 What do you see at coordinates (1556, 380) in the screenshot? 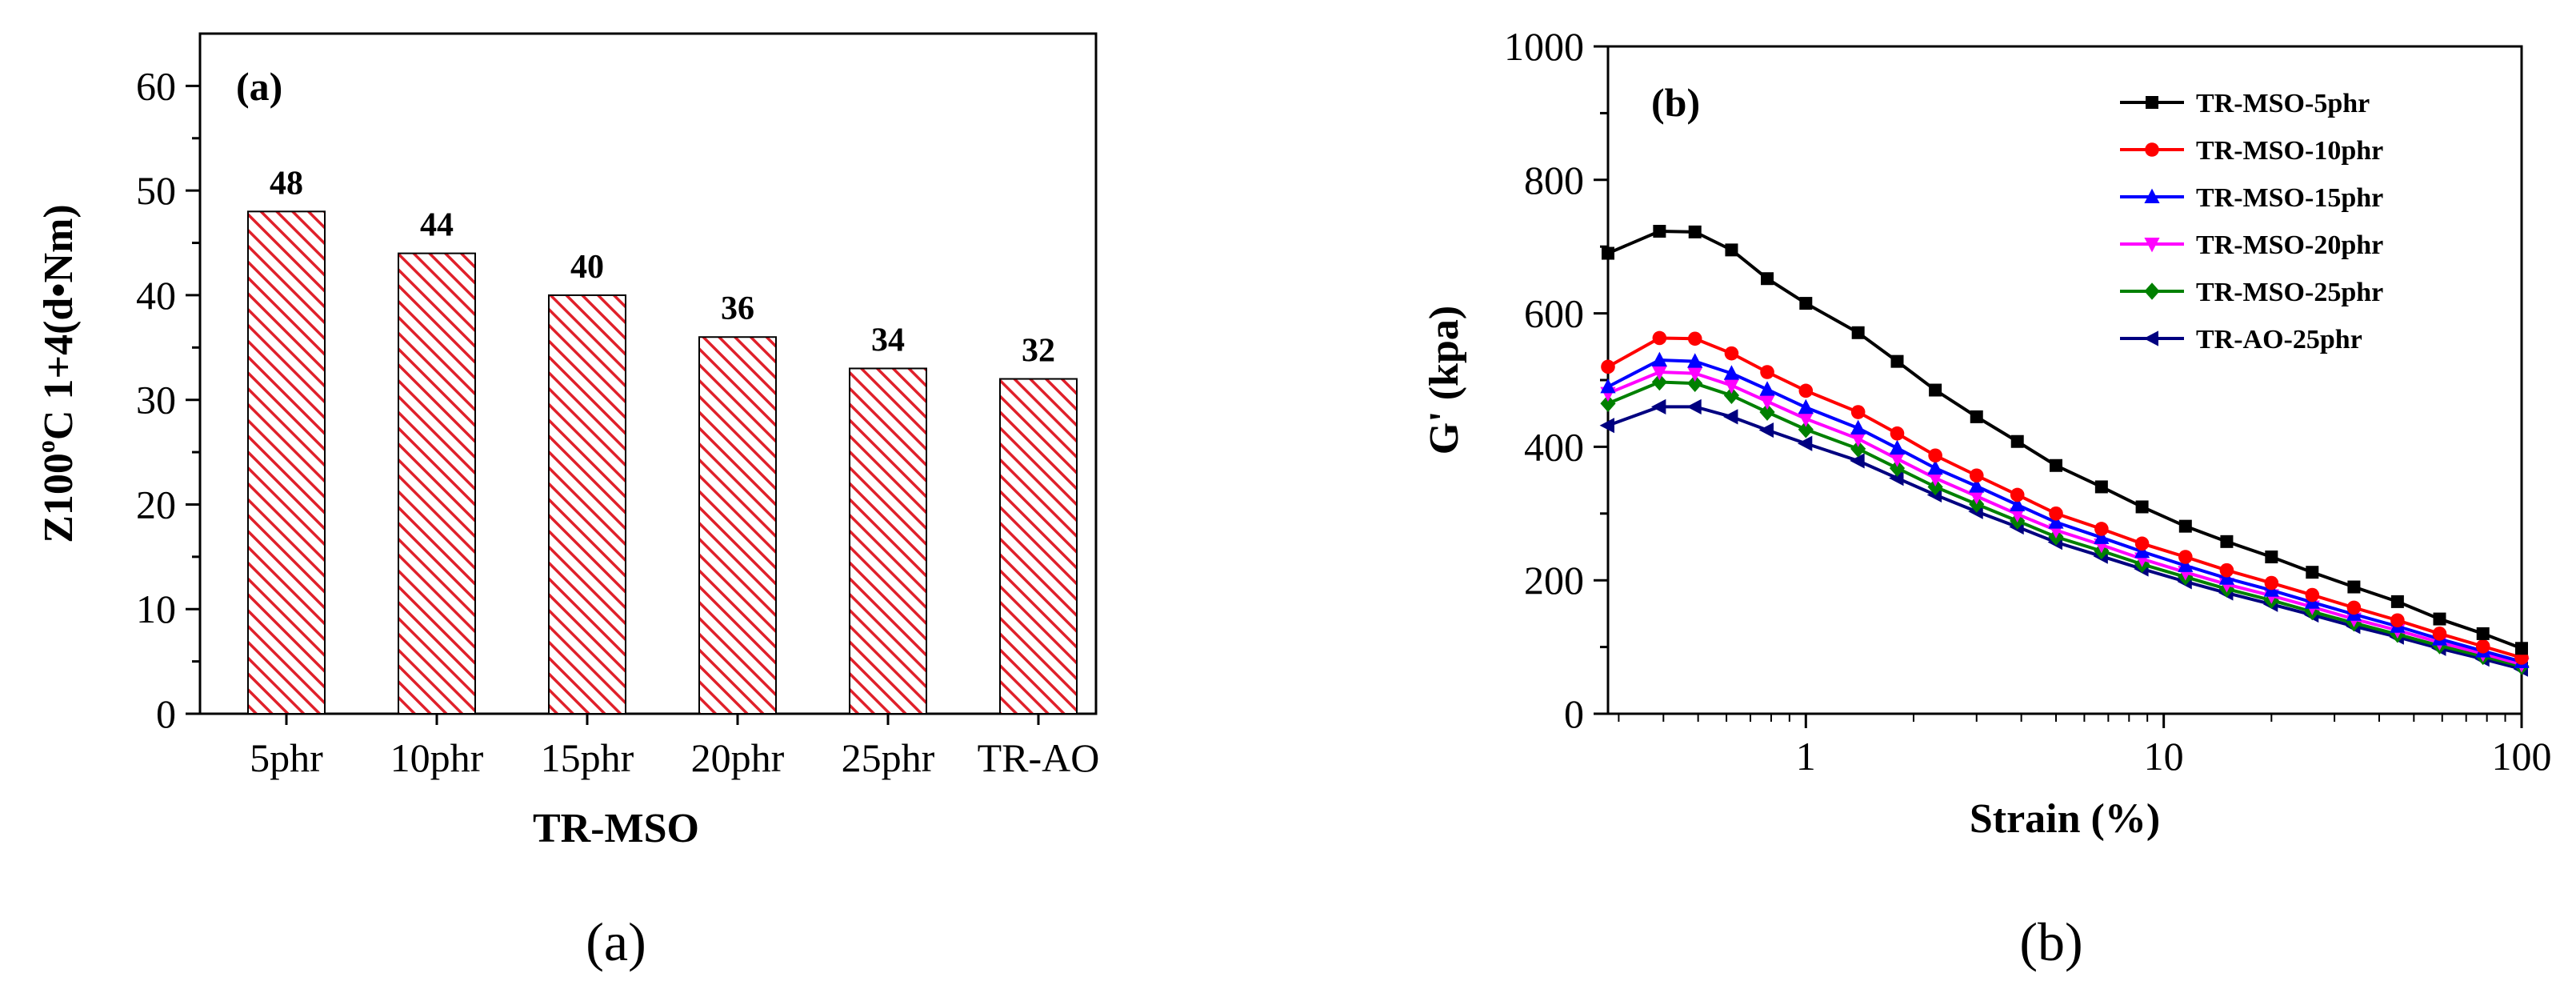
I see `panel-b-y-ticks: 0 200 400 600 800 1000` at bounding box center [1556, 380].